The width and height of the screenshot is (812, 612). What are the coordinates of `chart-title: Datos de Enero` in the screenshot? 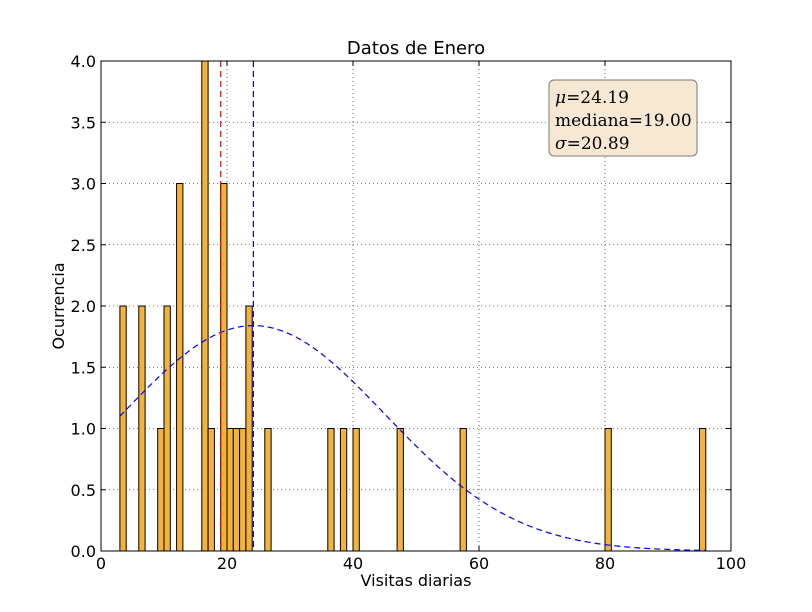 It's located at (416, 48).